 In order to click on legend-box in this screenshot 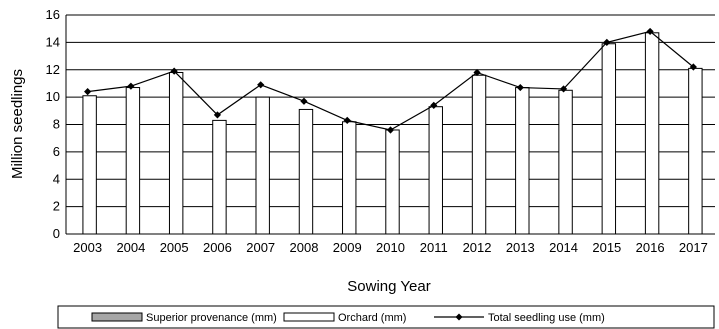, I will do `click(386, 317)`.